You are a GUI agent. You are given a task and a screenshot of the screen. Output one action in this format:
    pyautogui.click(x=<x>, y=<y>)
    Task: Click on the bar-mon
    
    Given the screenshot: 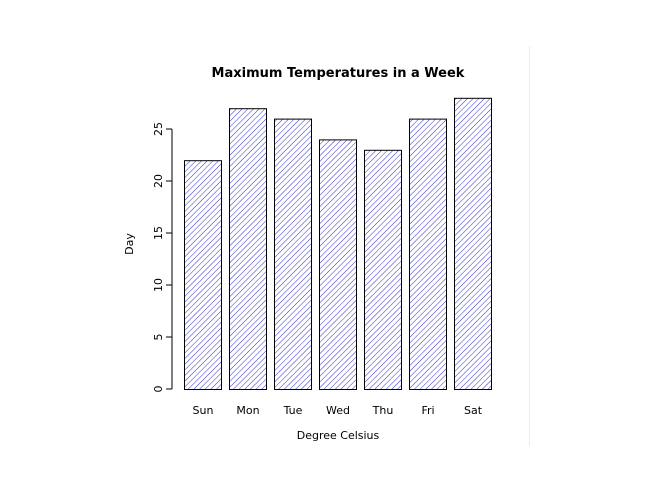 What is the action you would take?
    pyautogui.click(x=248, y=249)
    